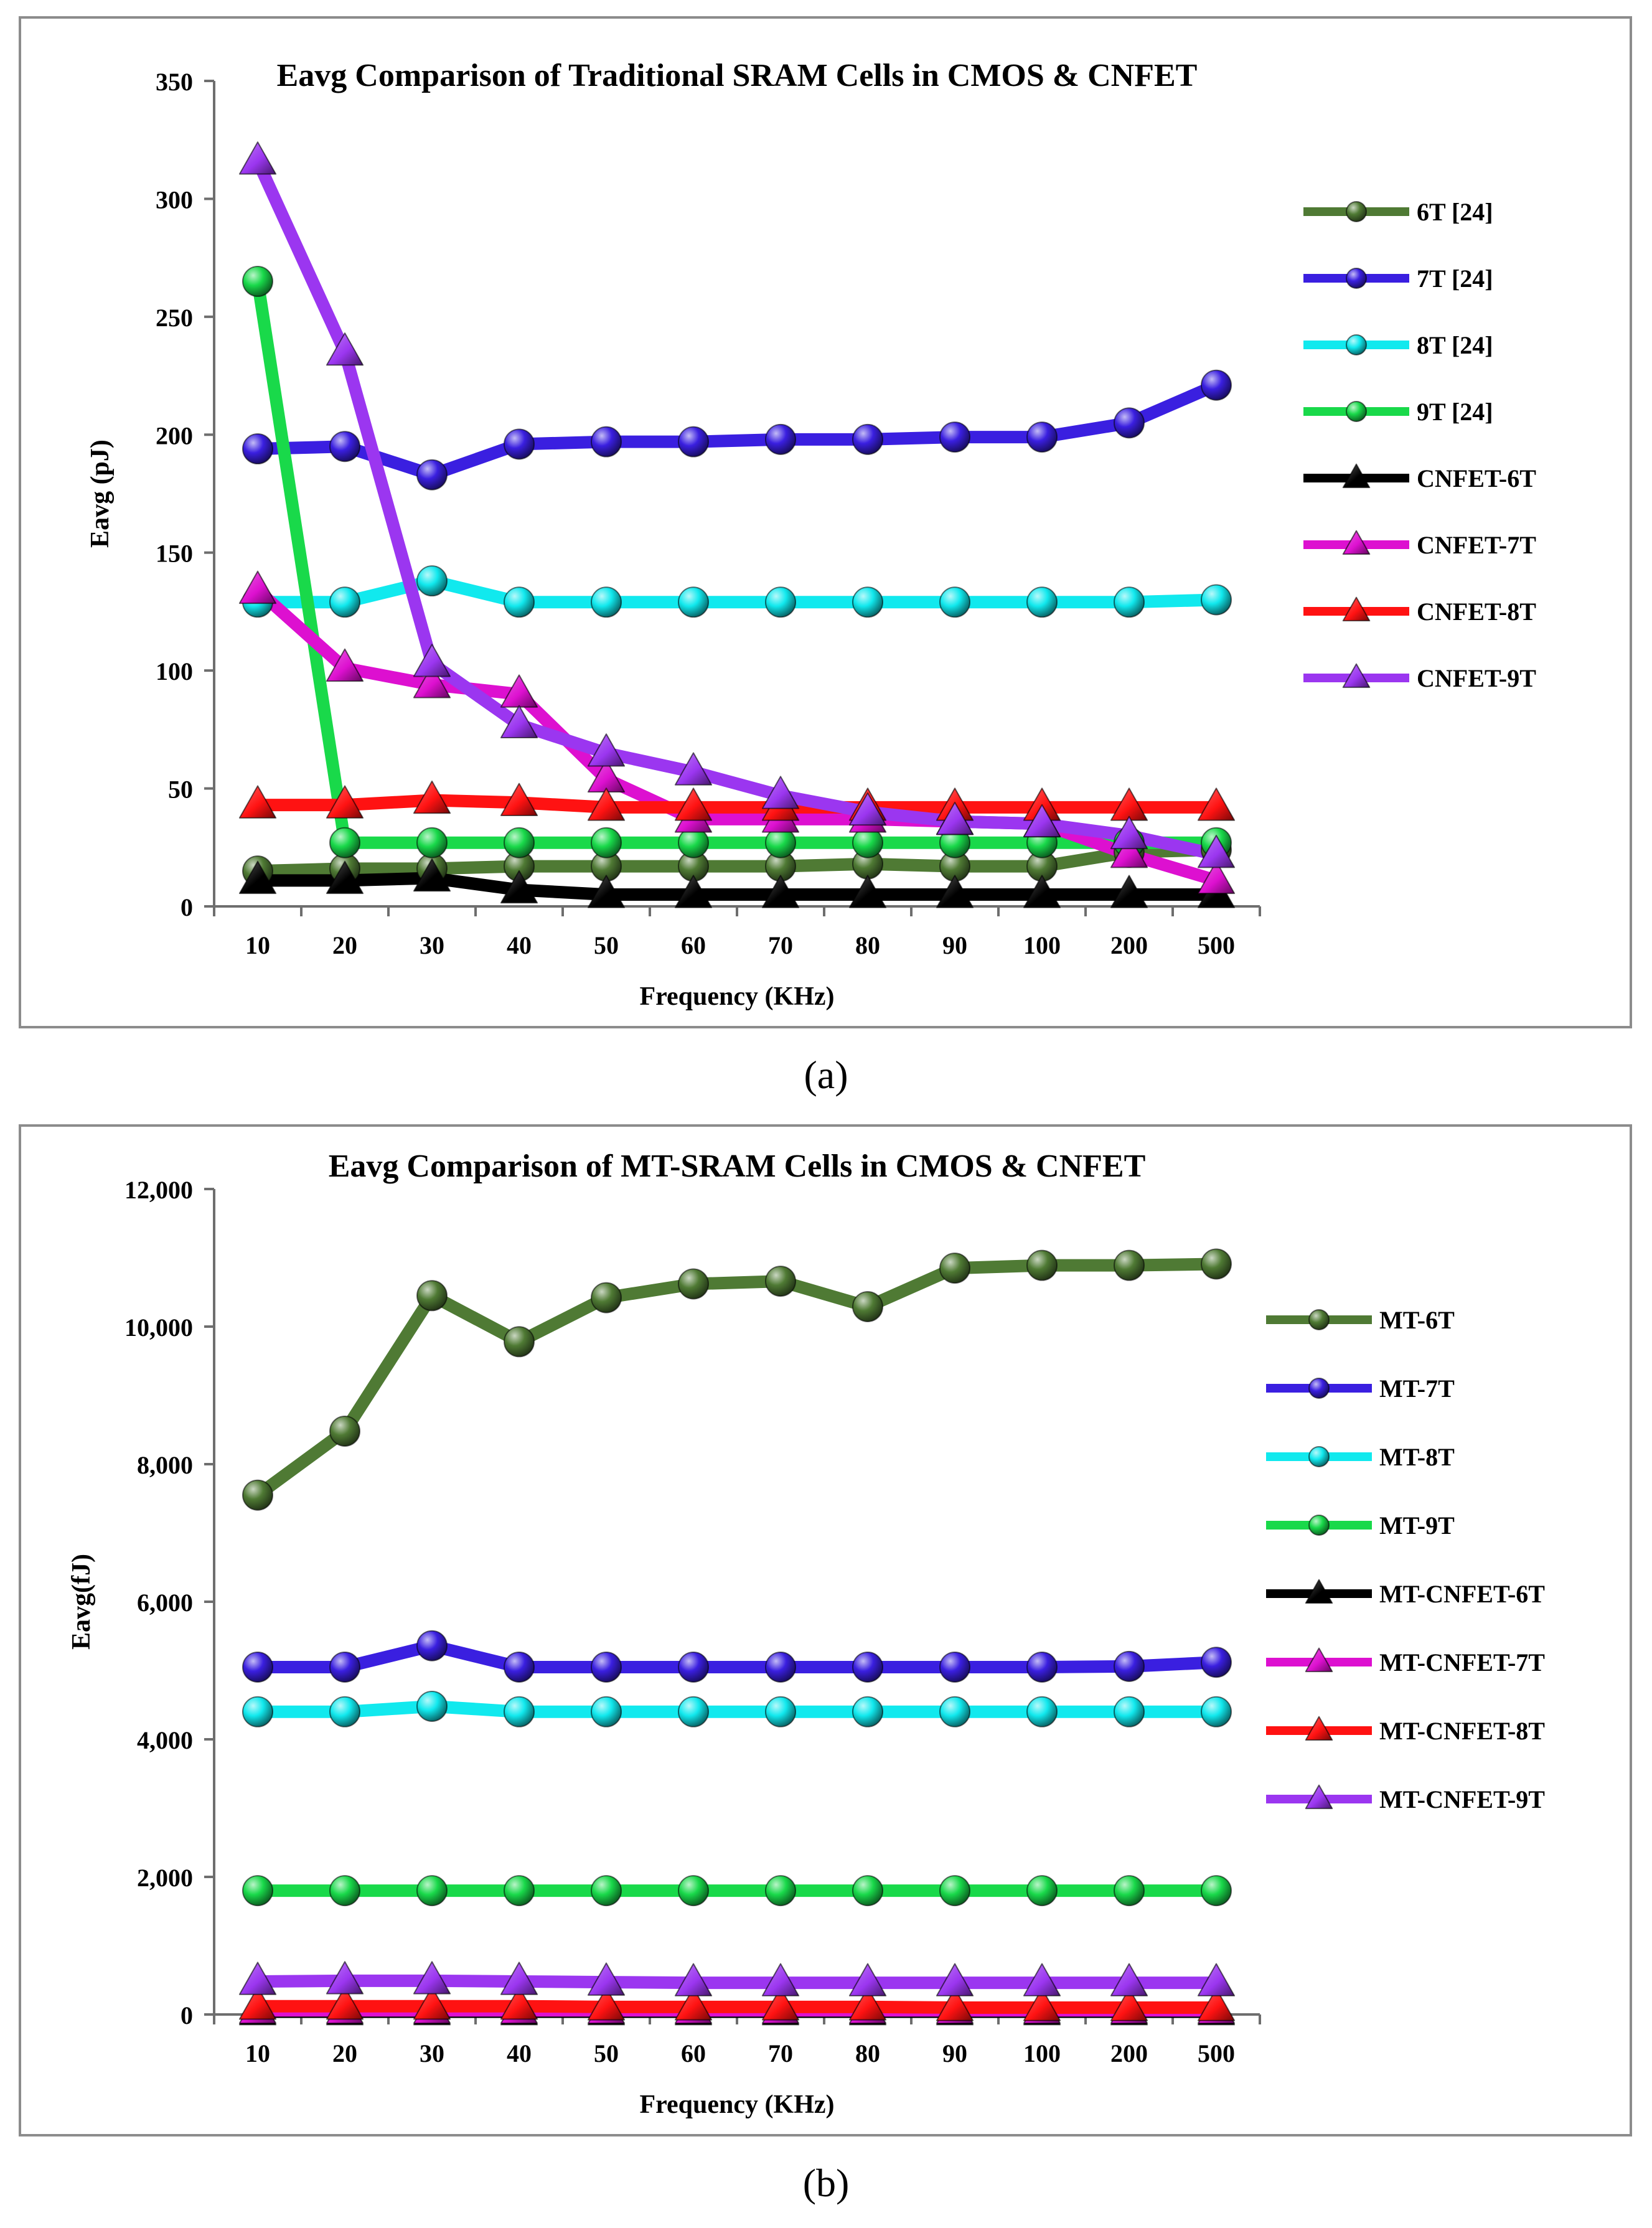  What do you see at coordinates (1360, 1457) in the screenshot?
I see `legend-item-mt-8t: MT-8T` at bounding box center [1360, 1457].